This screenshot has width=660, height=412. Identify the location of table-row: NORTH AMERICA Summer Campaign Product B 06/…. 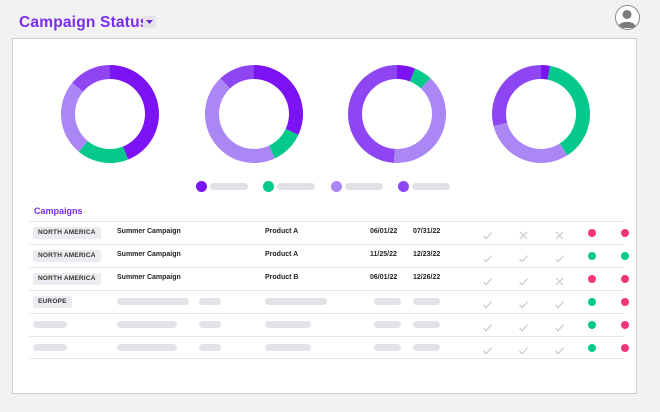
(329, 278).